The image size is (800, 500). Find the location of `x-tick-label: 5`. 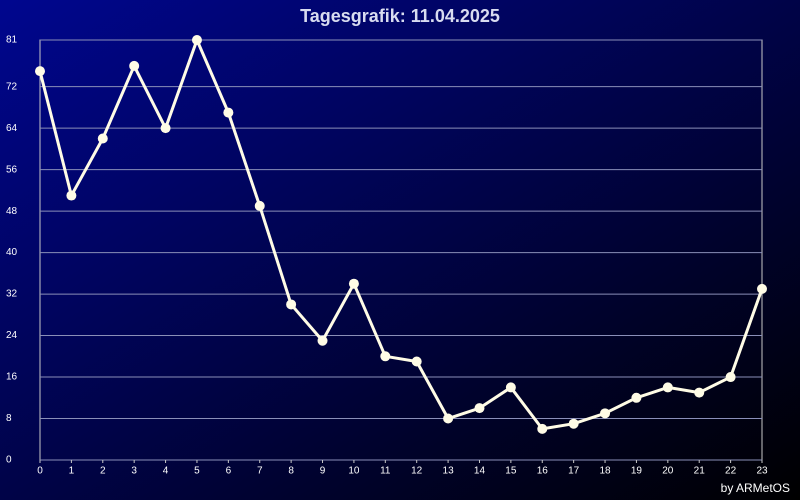

x-tick-label: 5 is located at coordinates (197, 471).